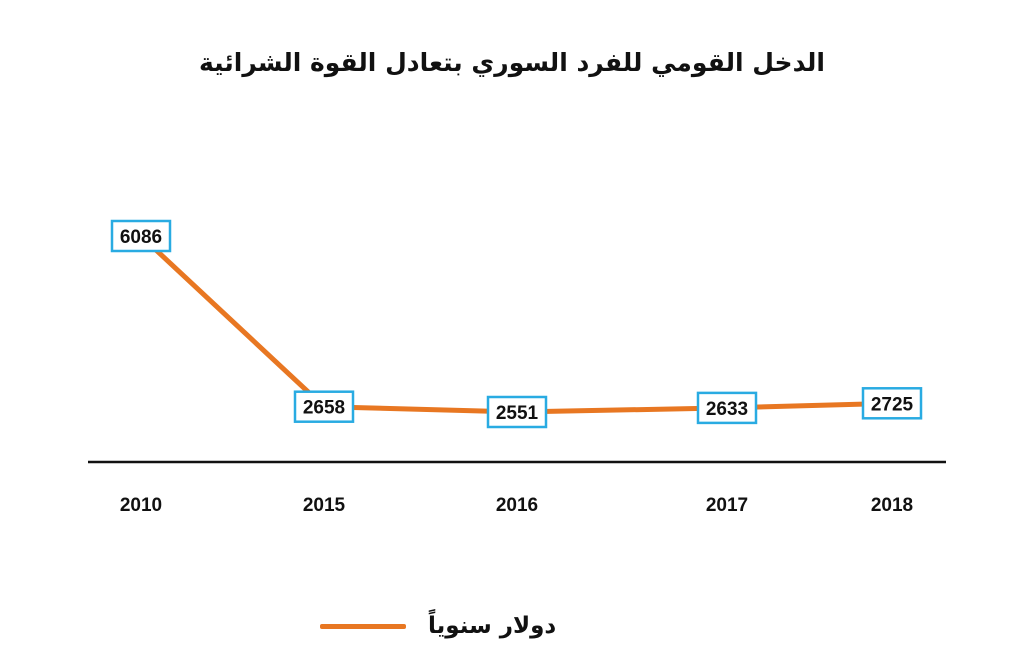 Image resolution: width=1024 pixels, height=666 pixels. I want to click on data-label-value: 6086, so click(141, 237).